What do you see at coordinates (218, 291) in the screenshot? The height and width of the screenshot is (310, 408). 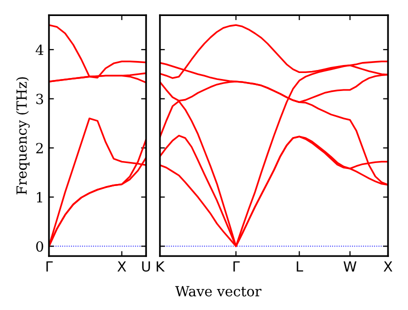 I see `x-axis-title: Wave vector` at bounding box center [218, 291].